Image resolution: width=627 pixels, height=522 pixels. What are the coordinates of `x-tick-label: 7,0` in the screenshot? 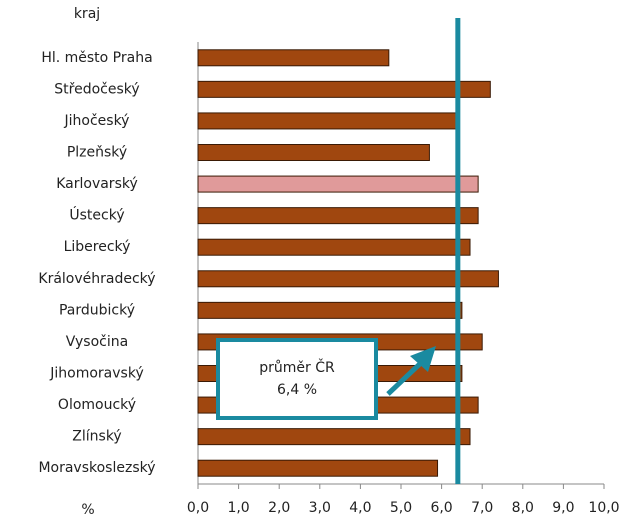 It's located at (482, 508).